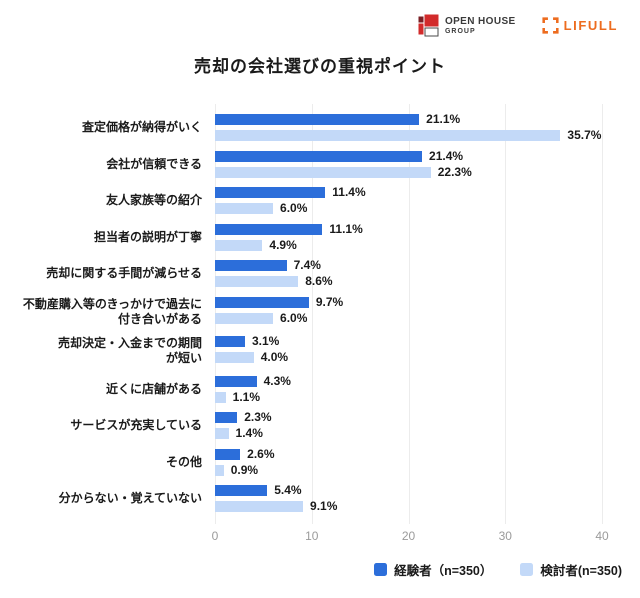 This screenshot has width=640, height=598. Describe the element at coordinates (130, 498) in the screenshot. I see `category-label: 分からない・覚えていない` at that location.